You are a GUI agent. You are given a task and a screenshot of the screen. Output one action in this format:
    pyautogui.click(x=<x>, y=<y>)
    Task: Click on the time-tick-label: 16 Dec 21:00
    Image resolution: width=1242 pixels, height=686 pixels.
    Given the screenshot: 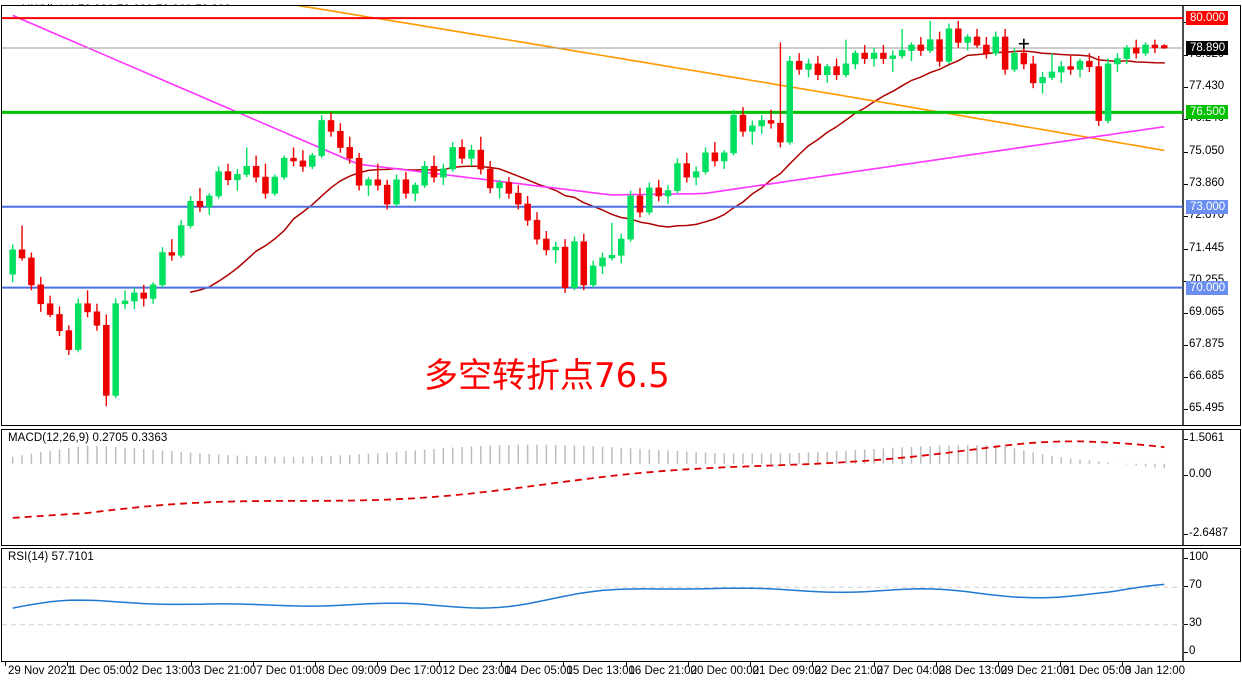 What is the action you would take?
    pyautogui.click(x=662, y=671)
    